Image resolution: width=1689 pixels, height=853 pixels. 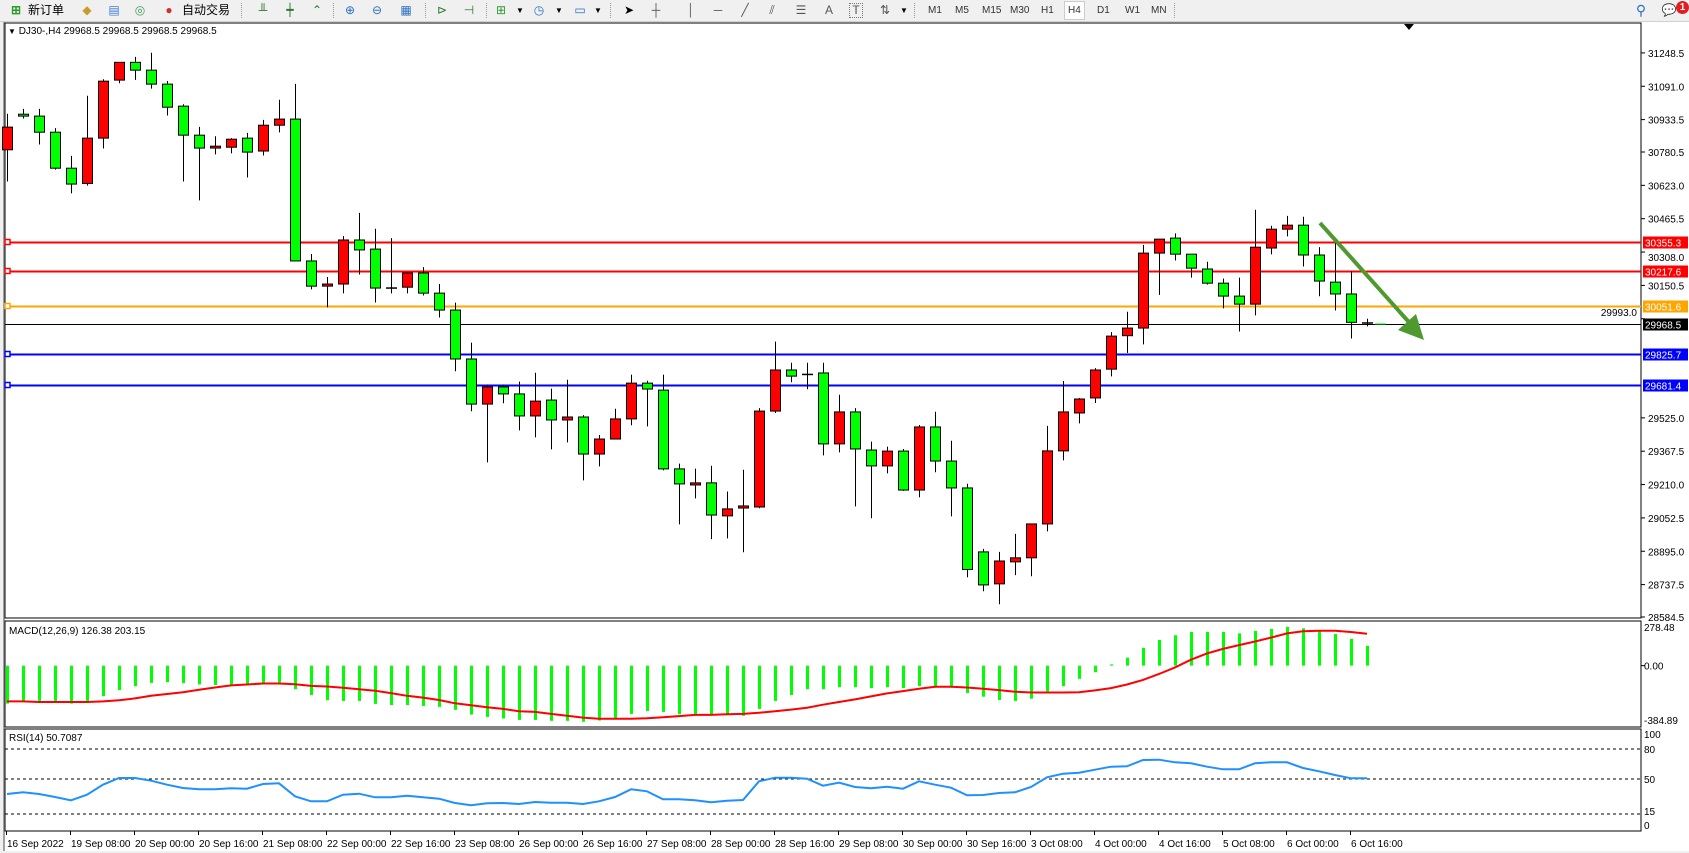 I want to click on timeframe-m15: M15, so click(x=992, y=10).